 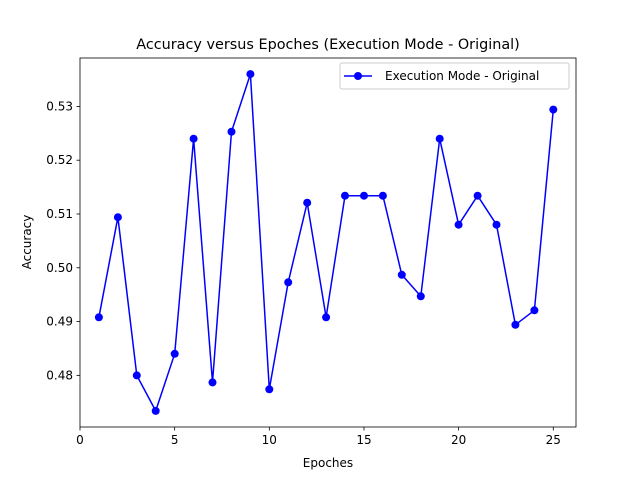 I want to click on x-axis-label: Epoches, so click(x=328, y=463).